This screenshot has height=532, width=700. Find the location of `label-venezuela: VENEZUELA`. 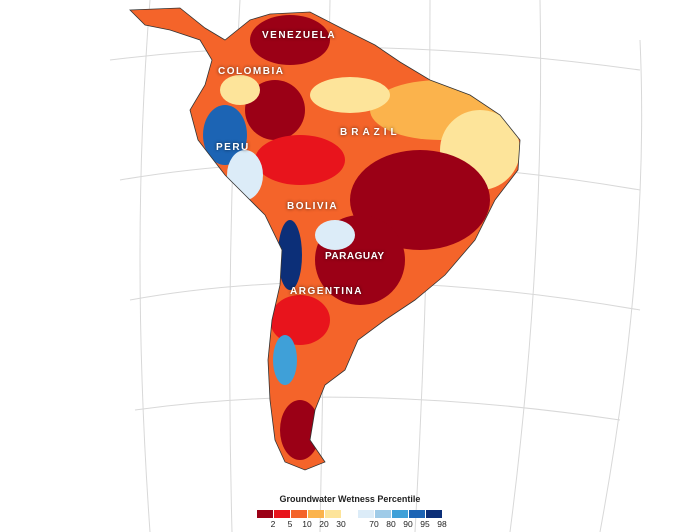

label-venezuela: VENEZUELA is located at coordinates (299, 35).